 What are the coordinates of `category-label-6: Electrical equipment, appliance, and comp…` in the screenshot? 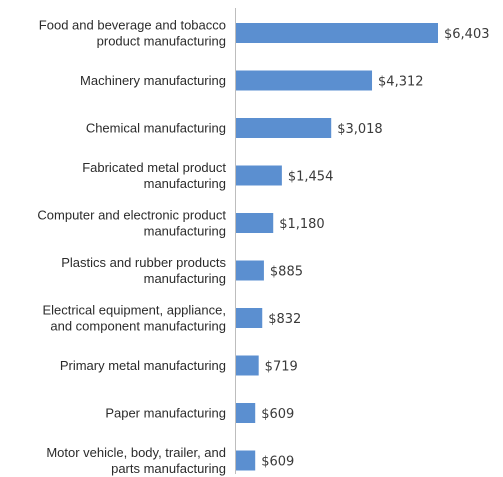 It's located at (134, 318).